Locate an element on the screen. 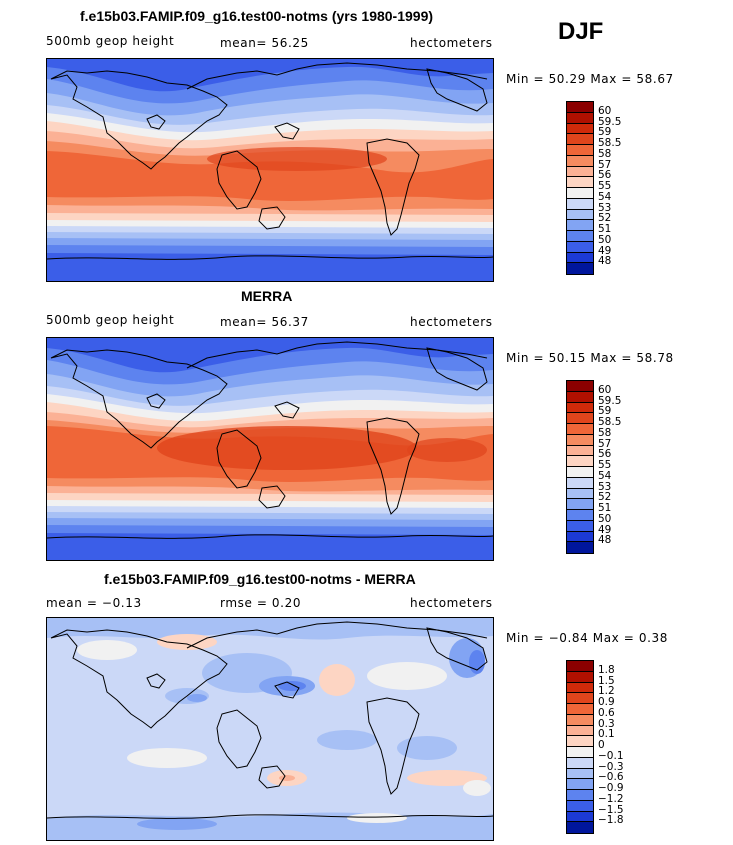 The width and height of the screenshot is (733, 845). season-label: DJF is located at coordinates (581, 31).